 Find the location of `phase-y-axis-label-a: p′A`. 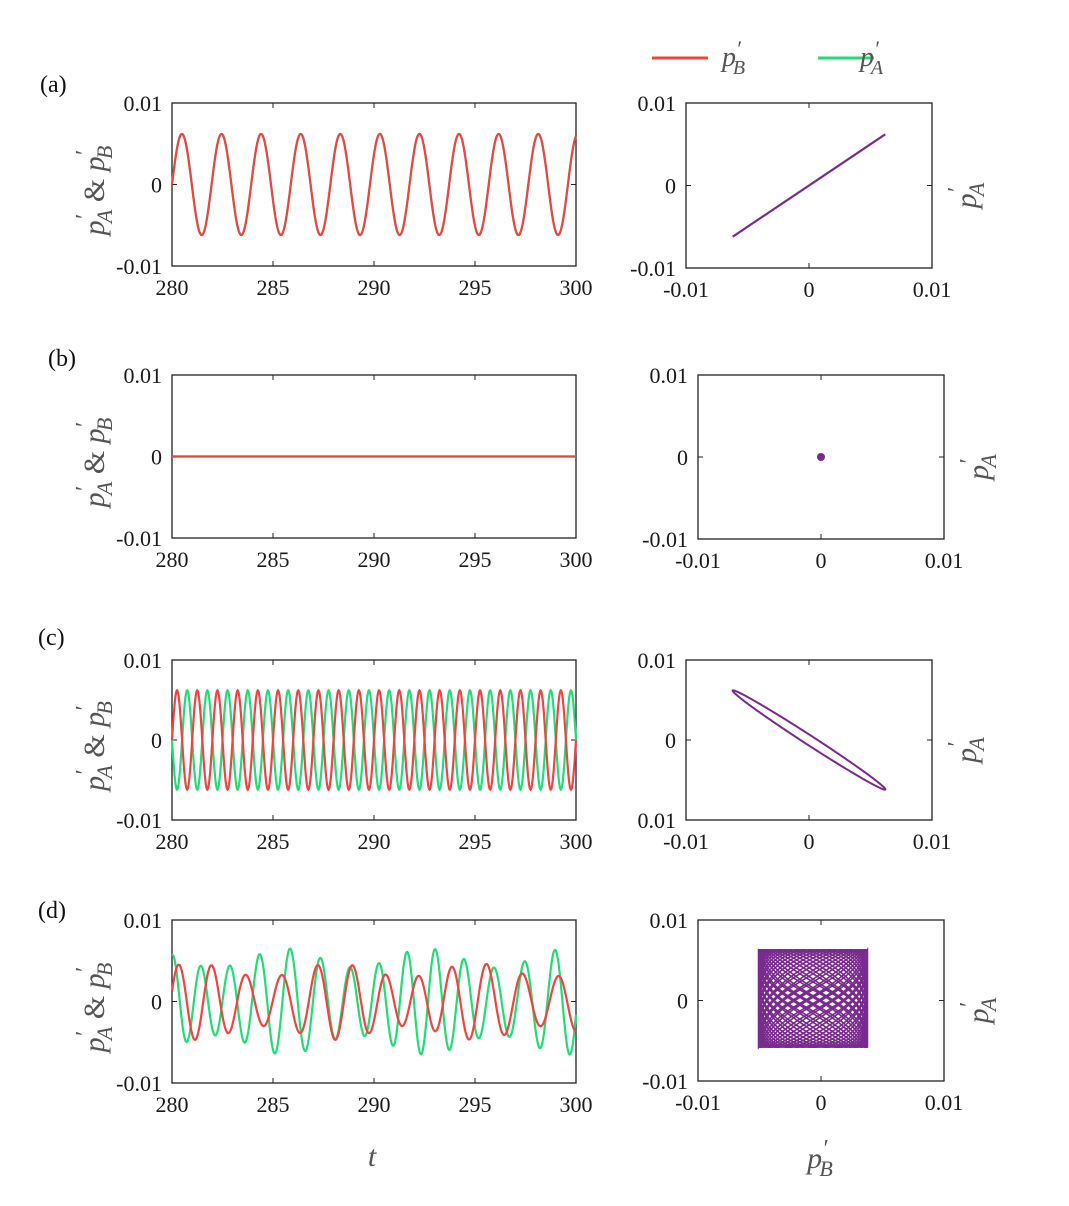

phase-y-axis-label-a: p′A is located at coordinates (966, 196).